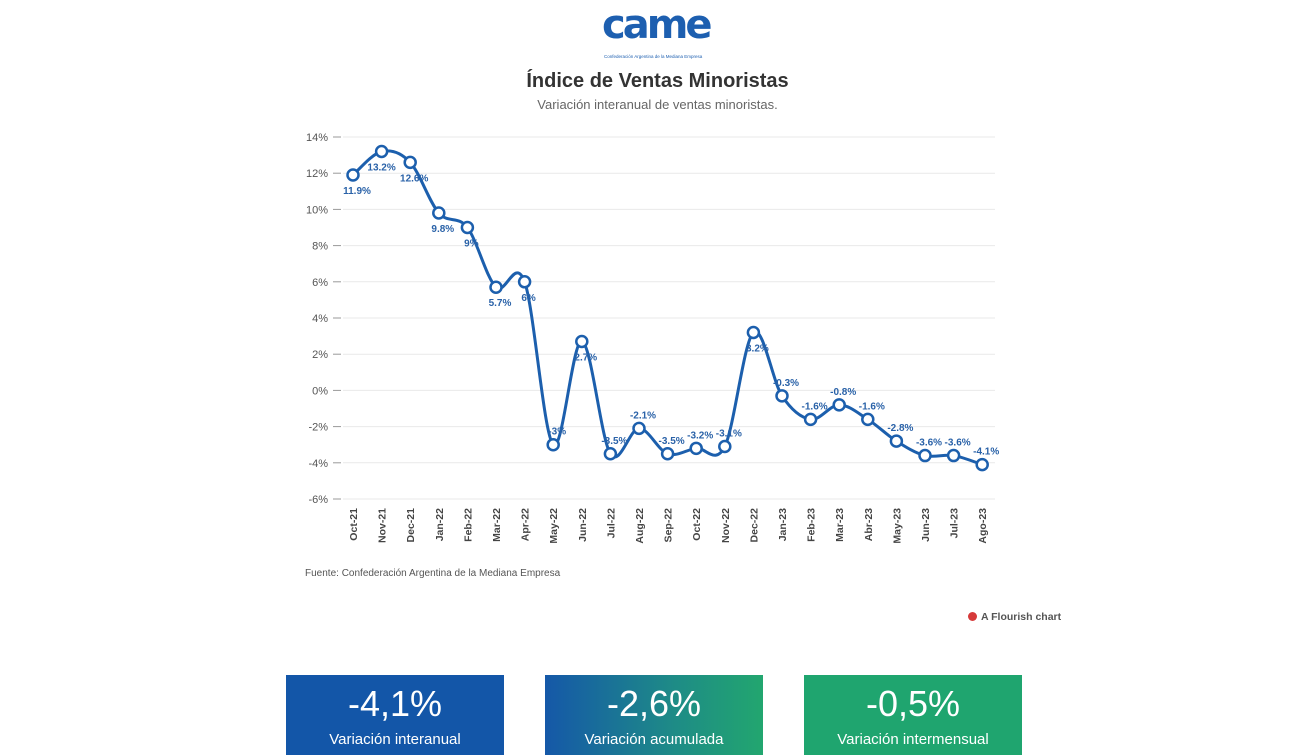 This screenshot has width=1315, height=755. I want to click on card-label: Variación intermensual, so click(913, 739).